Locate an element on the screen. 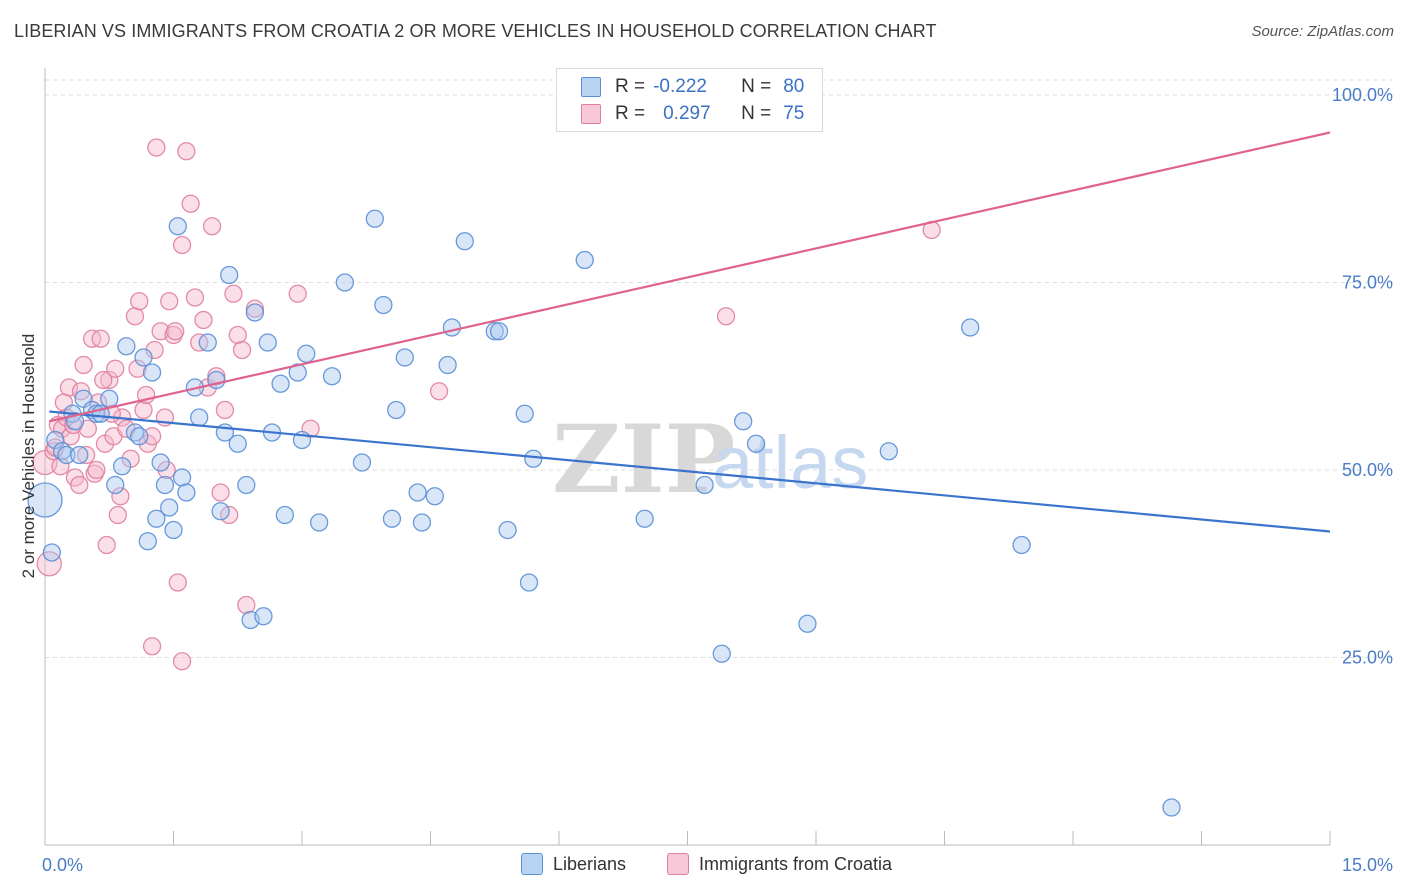  source-credit: Source: ZipAtlas.com is located at coordinates (1322, 31).